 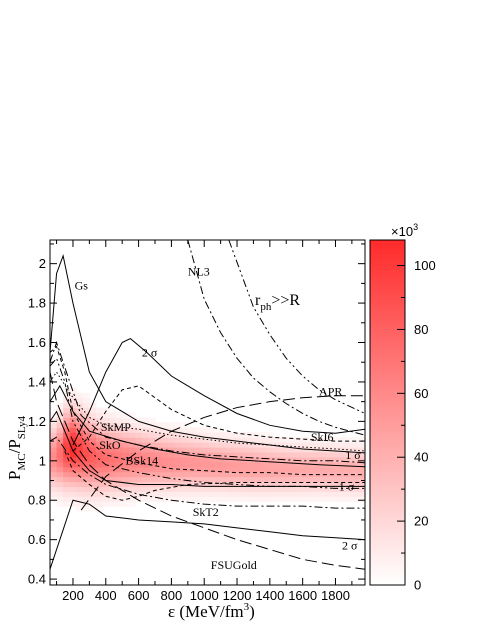 What do you see at coordinates (207, 534) in the screenshot?
I see `curve-2σ-14` at bounding box center [207, 534].